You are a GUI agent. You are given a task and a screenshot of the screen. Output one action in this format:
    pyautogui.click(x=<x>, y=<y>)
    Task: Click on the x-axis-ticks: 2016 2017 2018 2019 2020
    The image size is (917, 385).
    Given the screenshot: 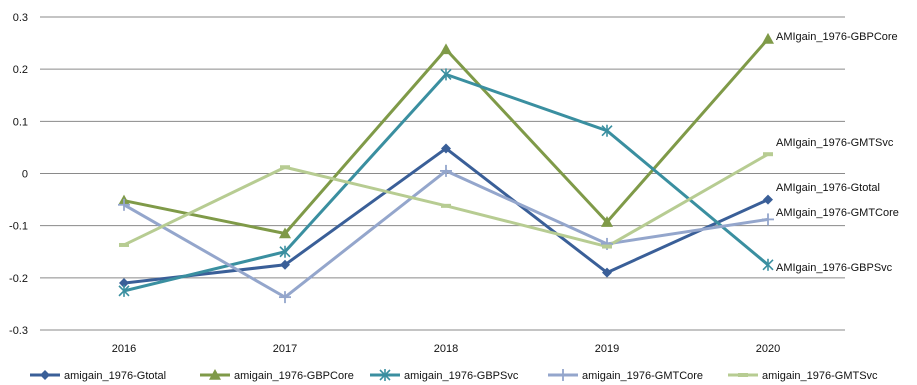 What is the action you would take?
    pyautogui.click(x=446, y=349)
    